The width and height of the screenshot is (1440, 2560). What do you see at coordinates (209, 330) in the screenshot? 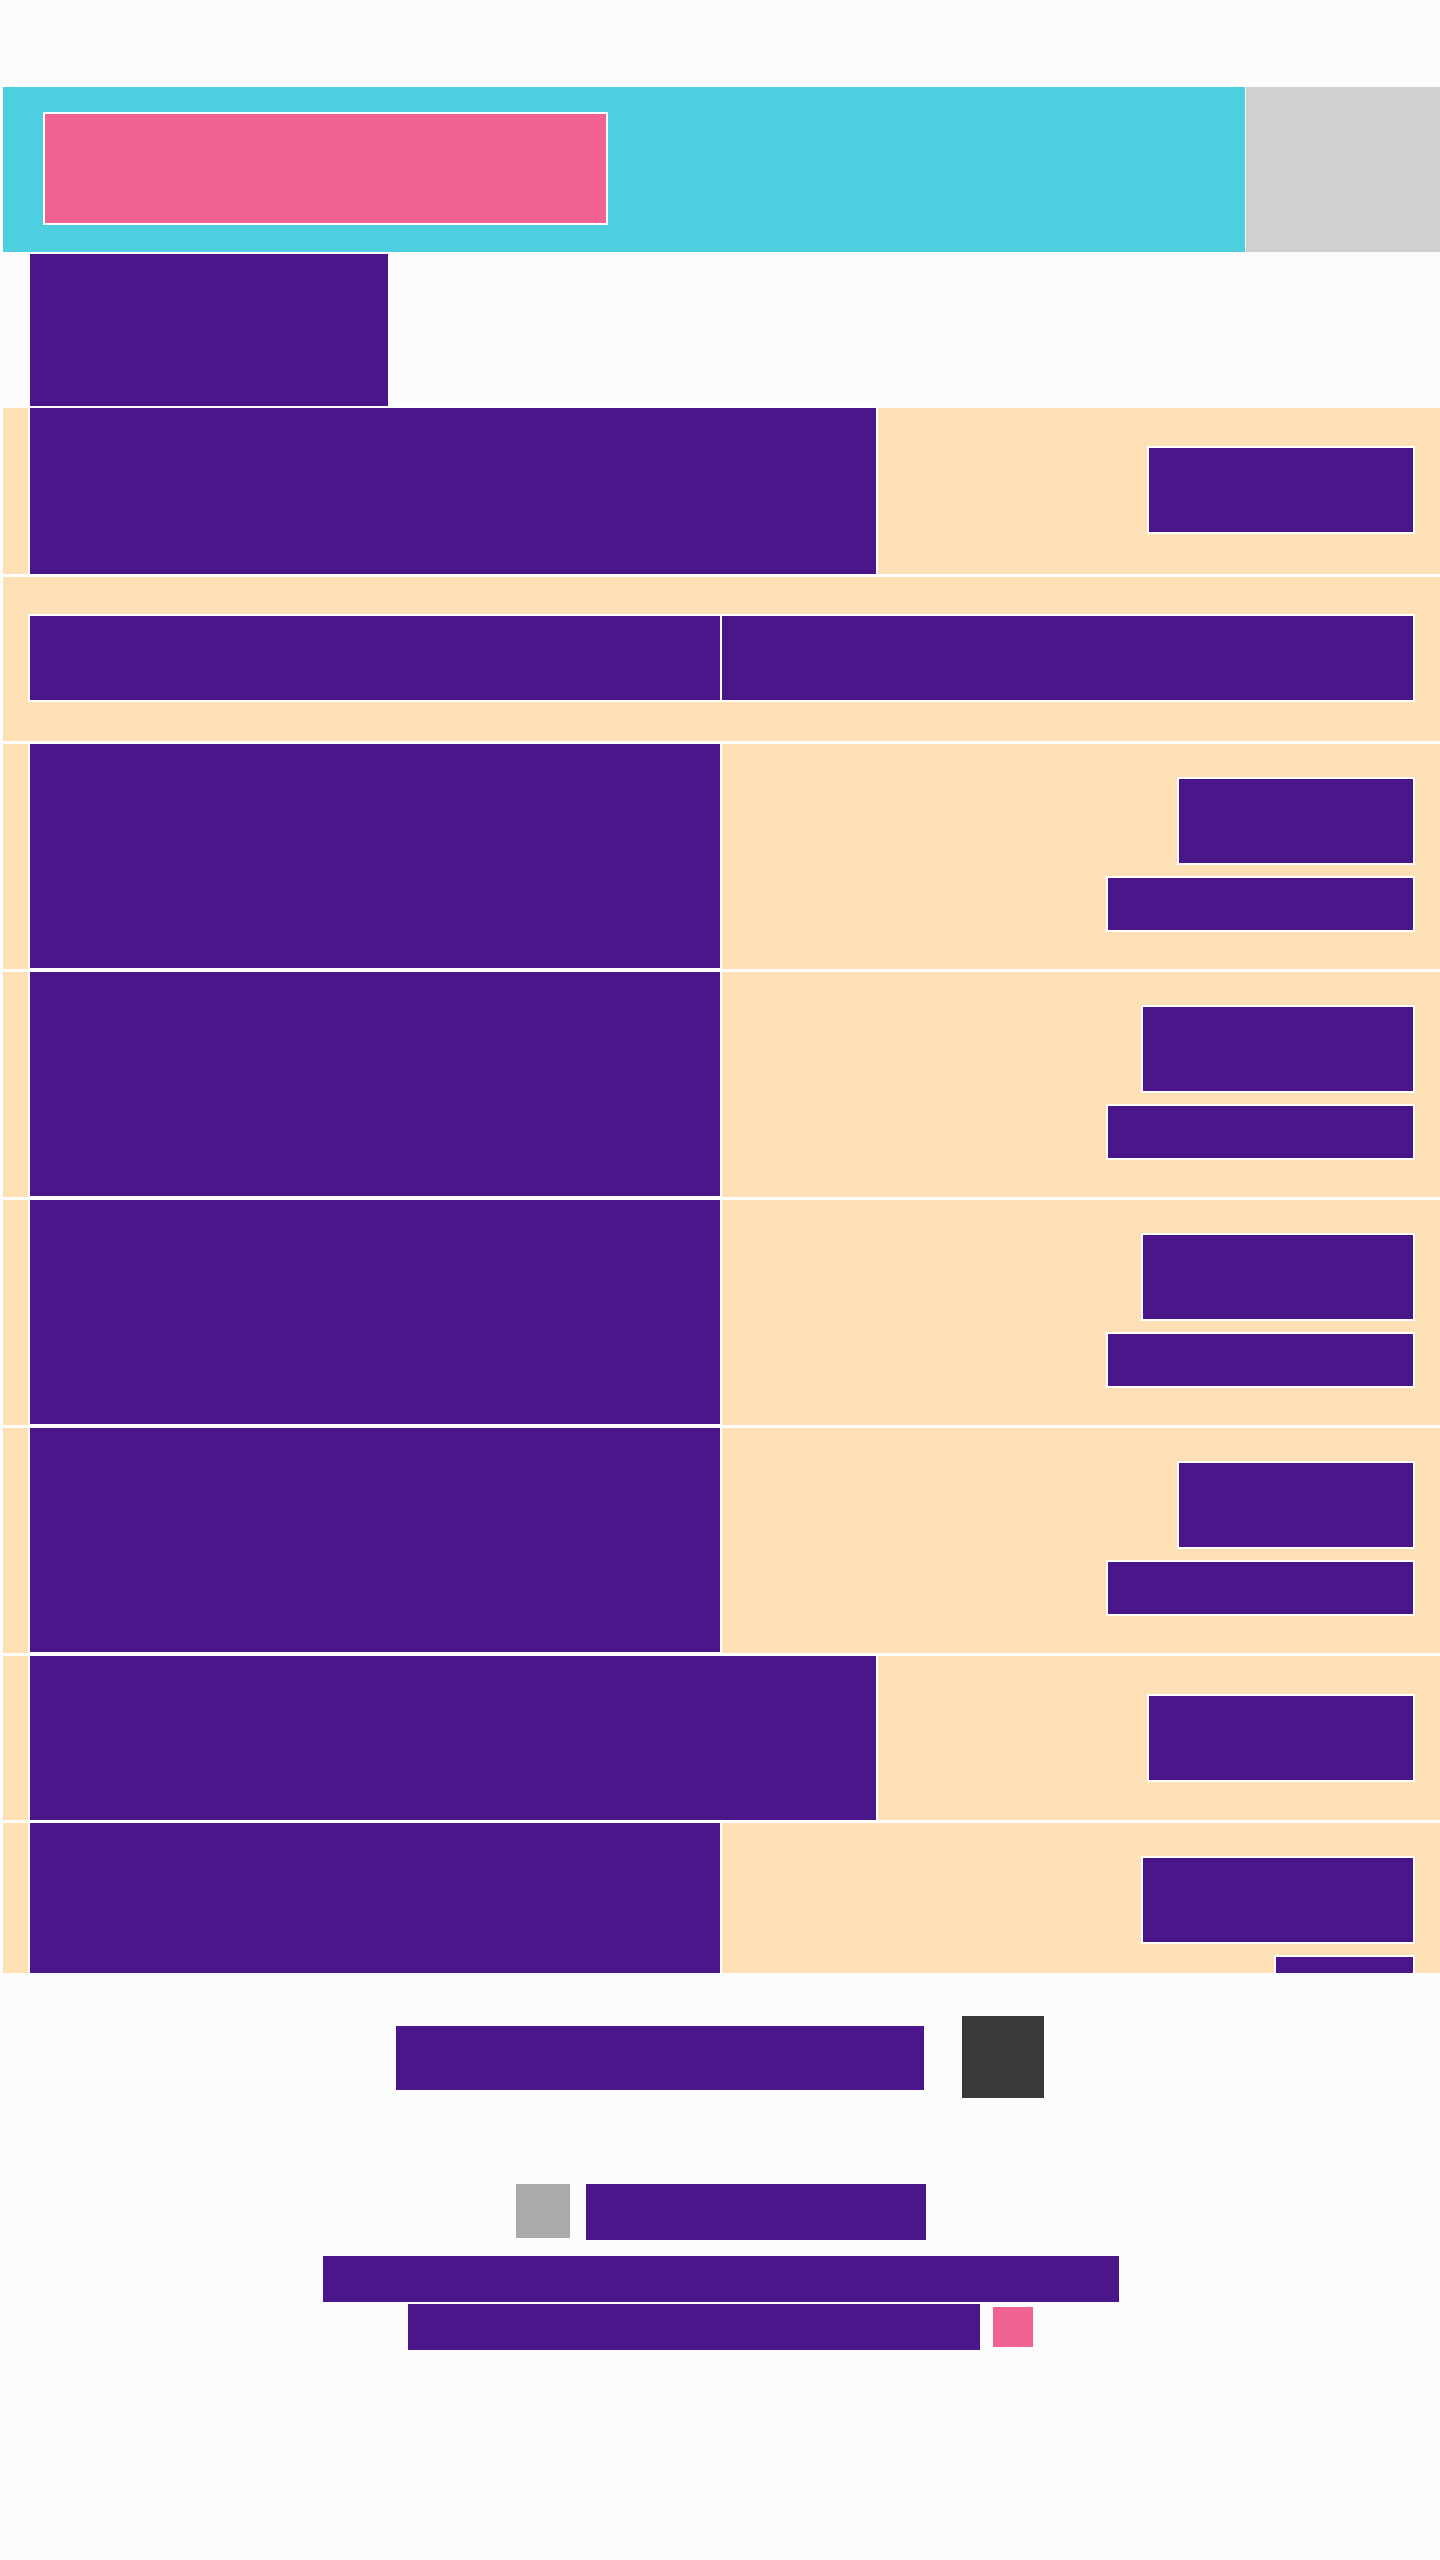
I see `section-title` at bounding box center [209, 330].